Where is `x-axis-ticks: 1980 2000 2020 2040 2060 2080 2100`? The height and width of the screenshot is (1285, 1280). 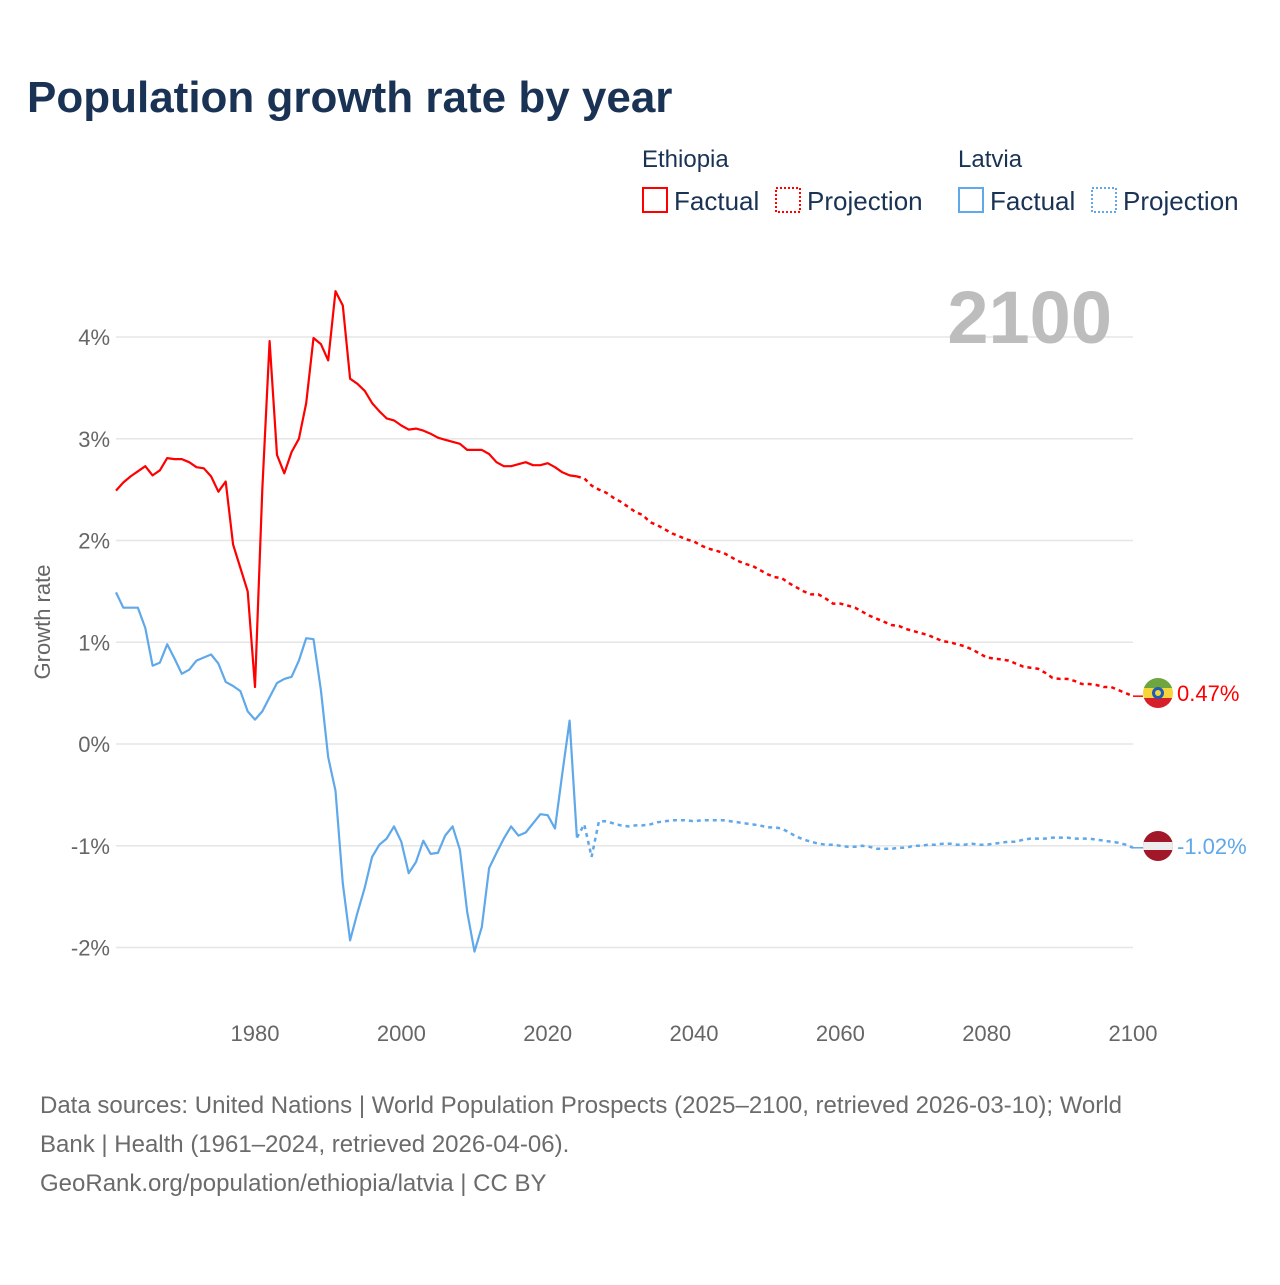 x-axis-ticks: 1980 2000 2020 2040 2060 2080 2100 is located at coordinates (694, 1033).